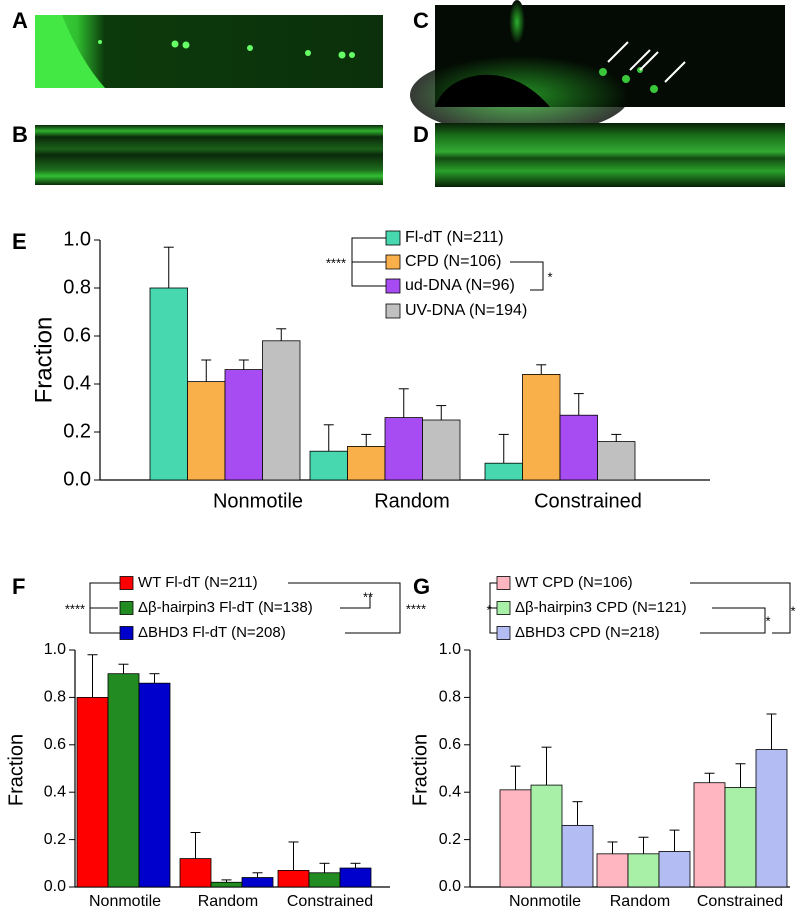 This screenshot has width=800, height=912. I want to click on micrograph-shadow, so click(492, 90).